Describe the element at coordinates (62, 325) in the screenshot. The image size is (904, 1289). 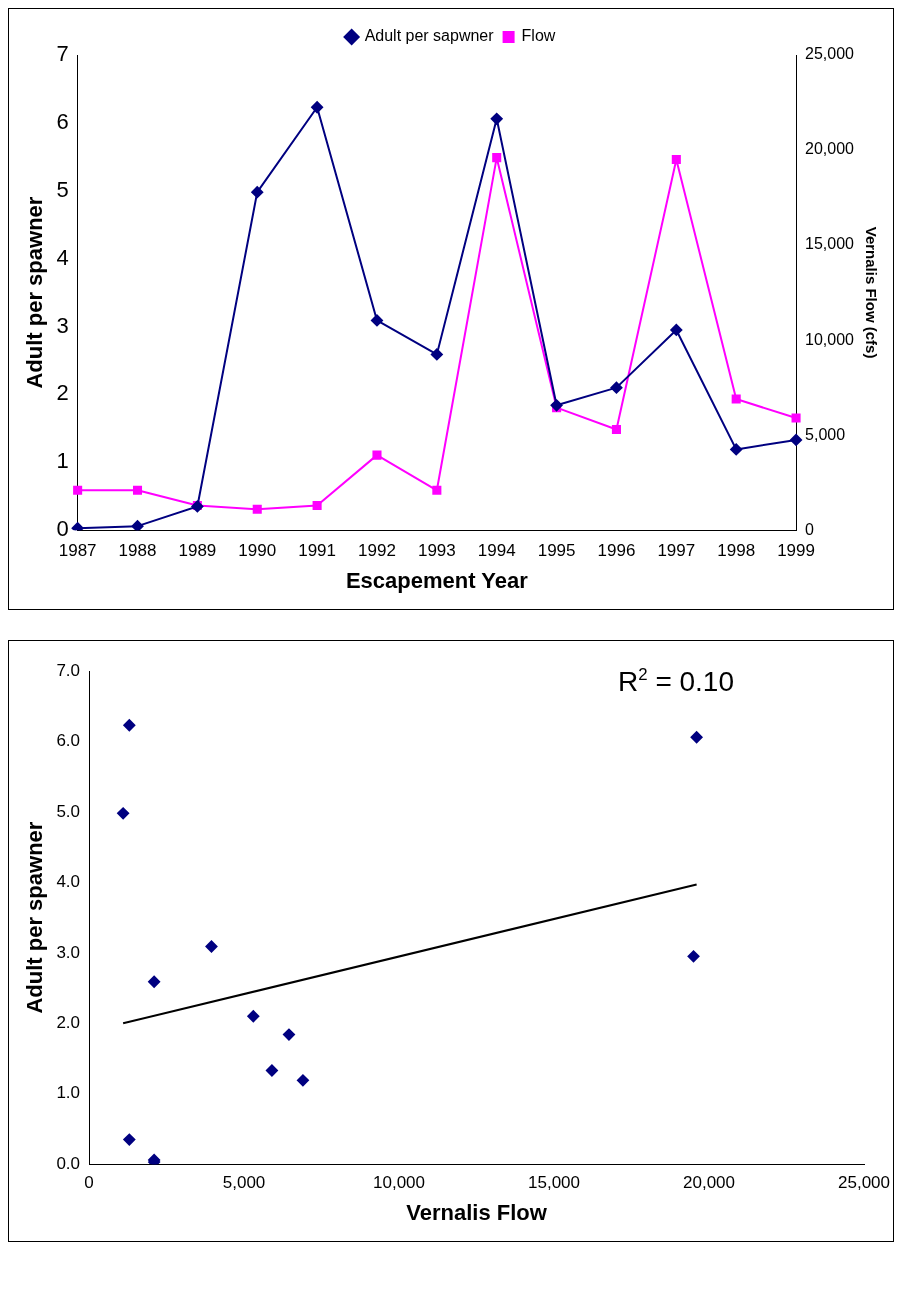
I see `y-tick-label: 3` at that location.